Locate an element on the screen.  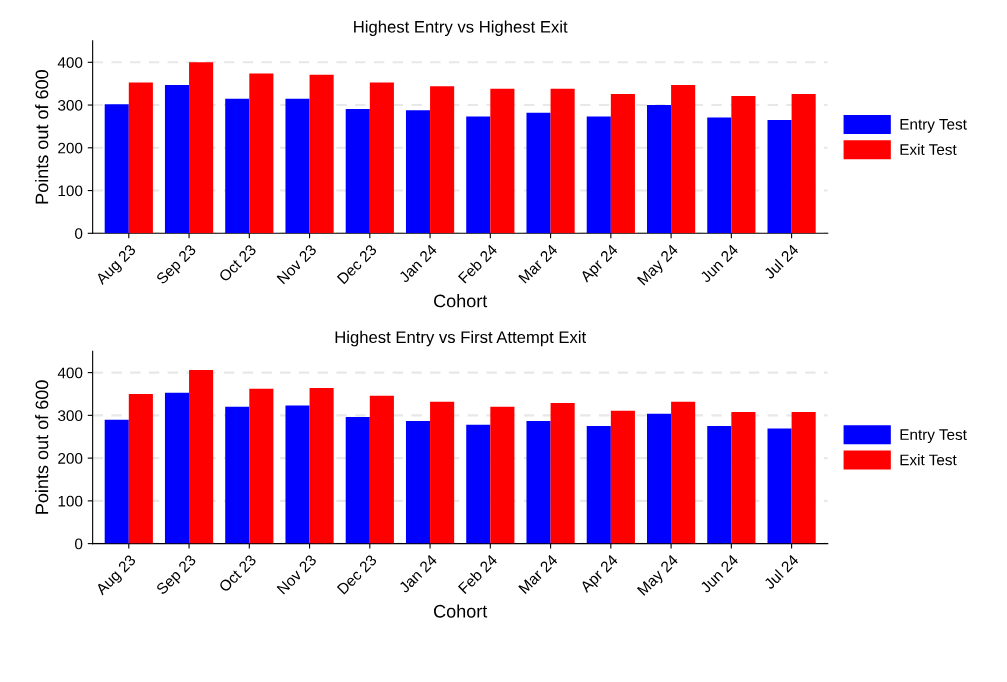
chart-title: Highest Entry vs Highest Exit is located at coordinates (461, 28).